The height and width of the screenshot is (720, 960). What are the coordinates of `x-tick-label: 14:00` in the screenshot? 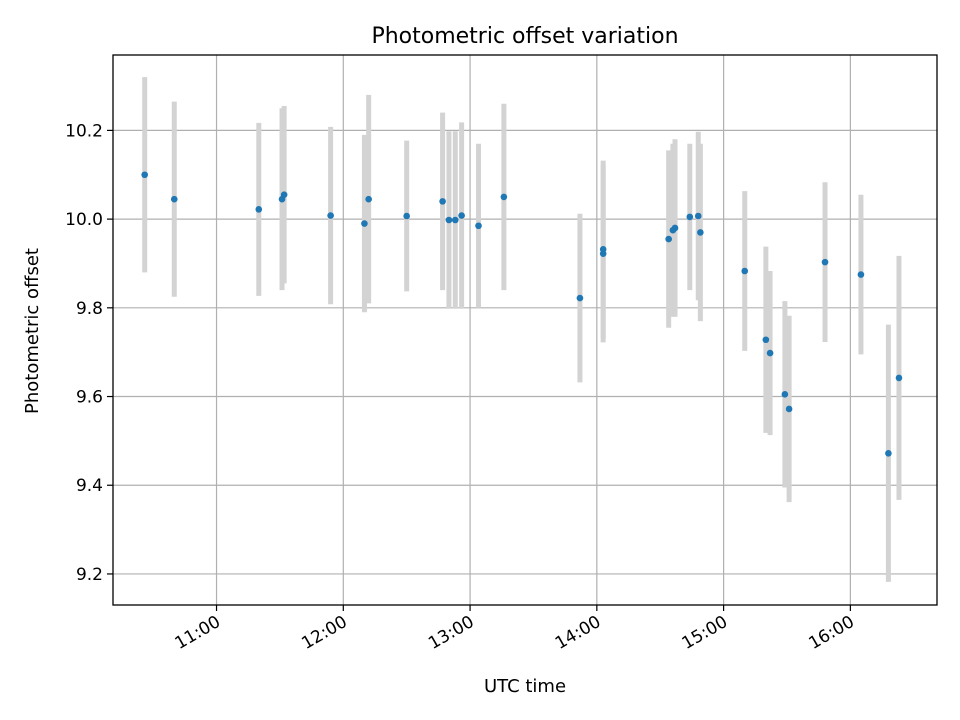 It's located at (578, 633).